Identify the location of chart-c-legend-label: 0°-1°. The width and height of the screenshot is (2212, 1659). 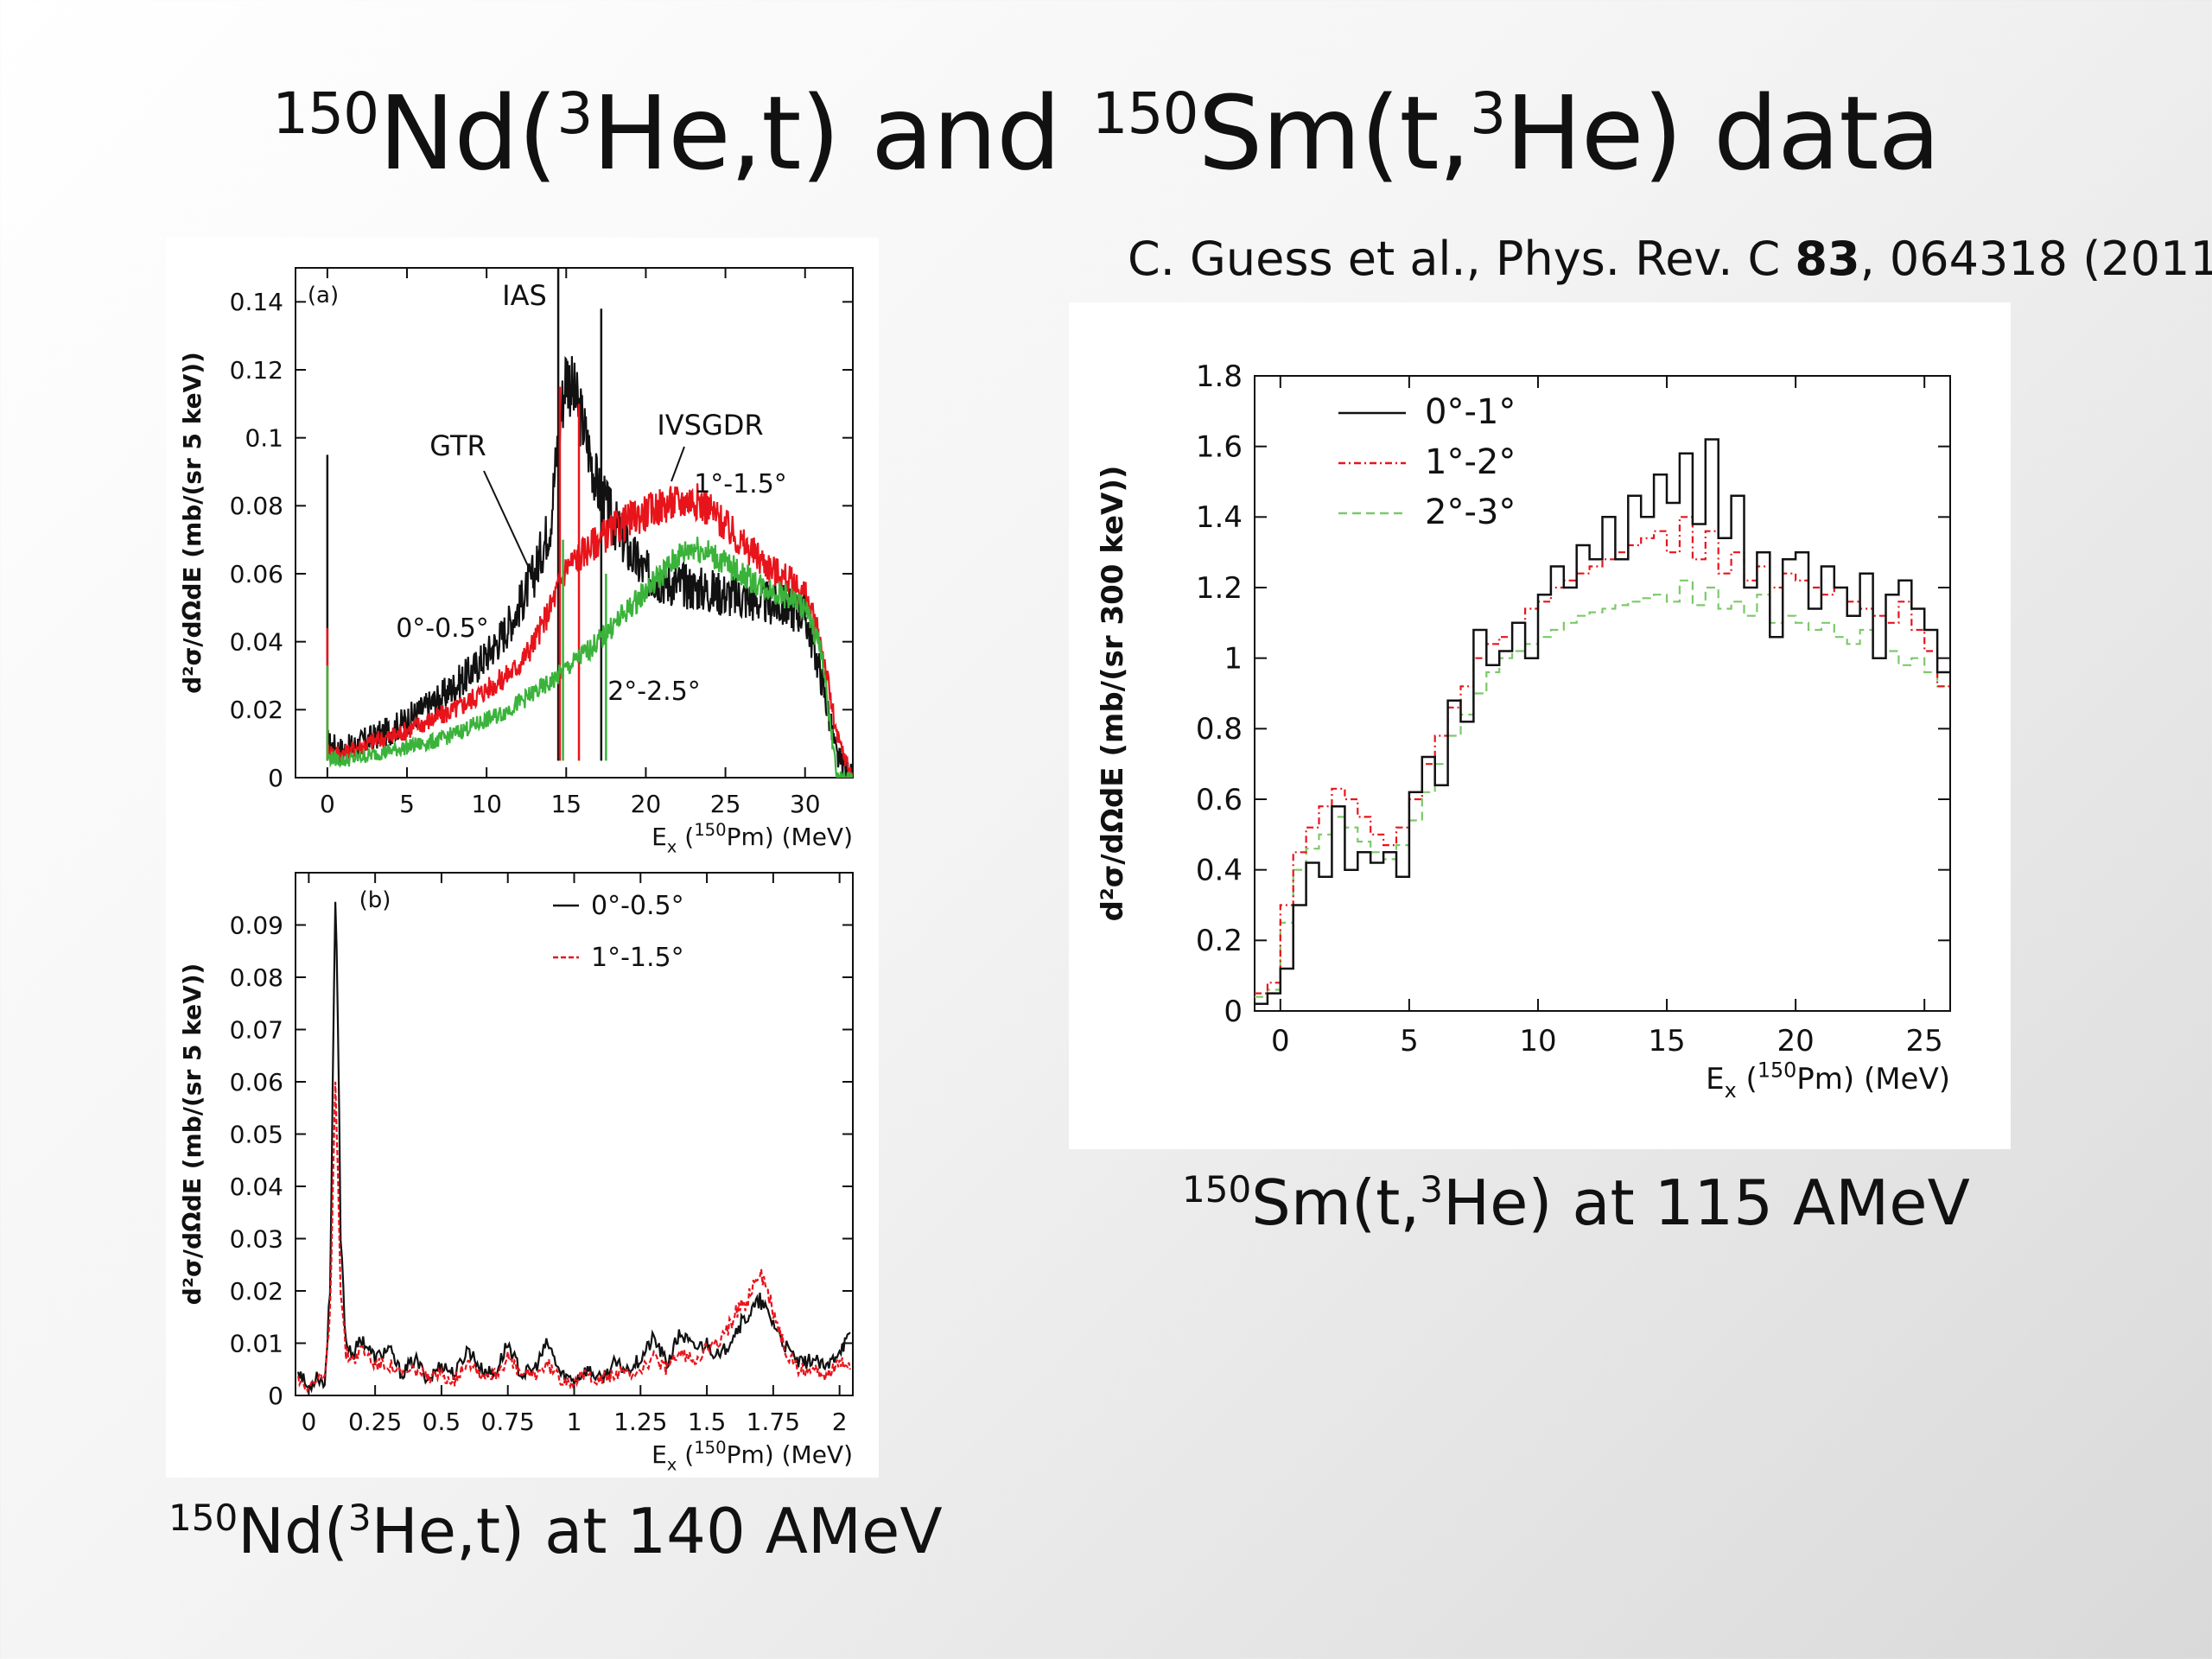
(1470, 412).